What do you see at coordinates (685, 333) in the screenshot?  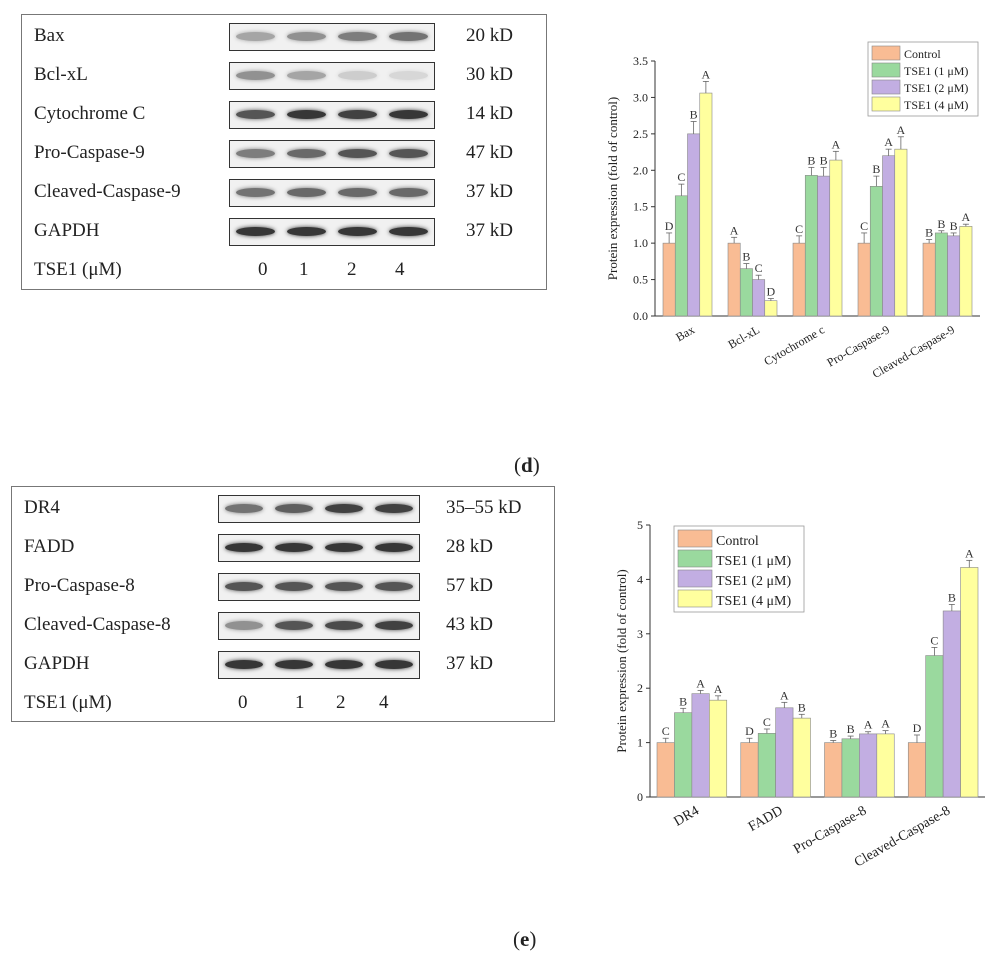 I see `x-category-label: Bax` at bounding box center [685, 333].